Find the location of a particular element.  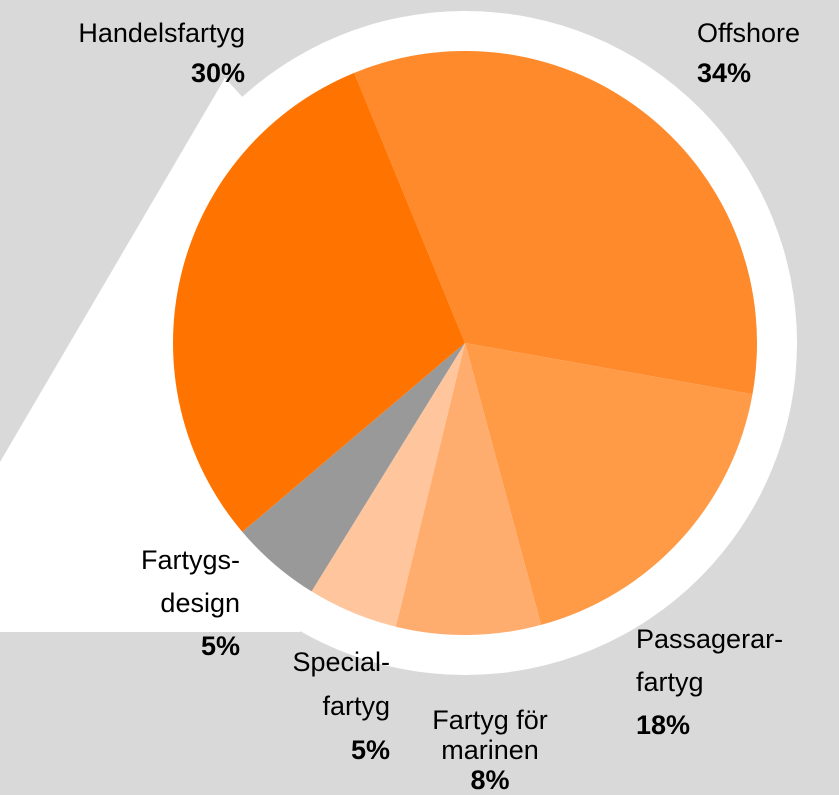

slice-label: Passagerar-fartyg is located at coordinates (709, 660).